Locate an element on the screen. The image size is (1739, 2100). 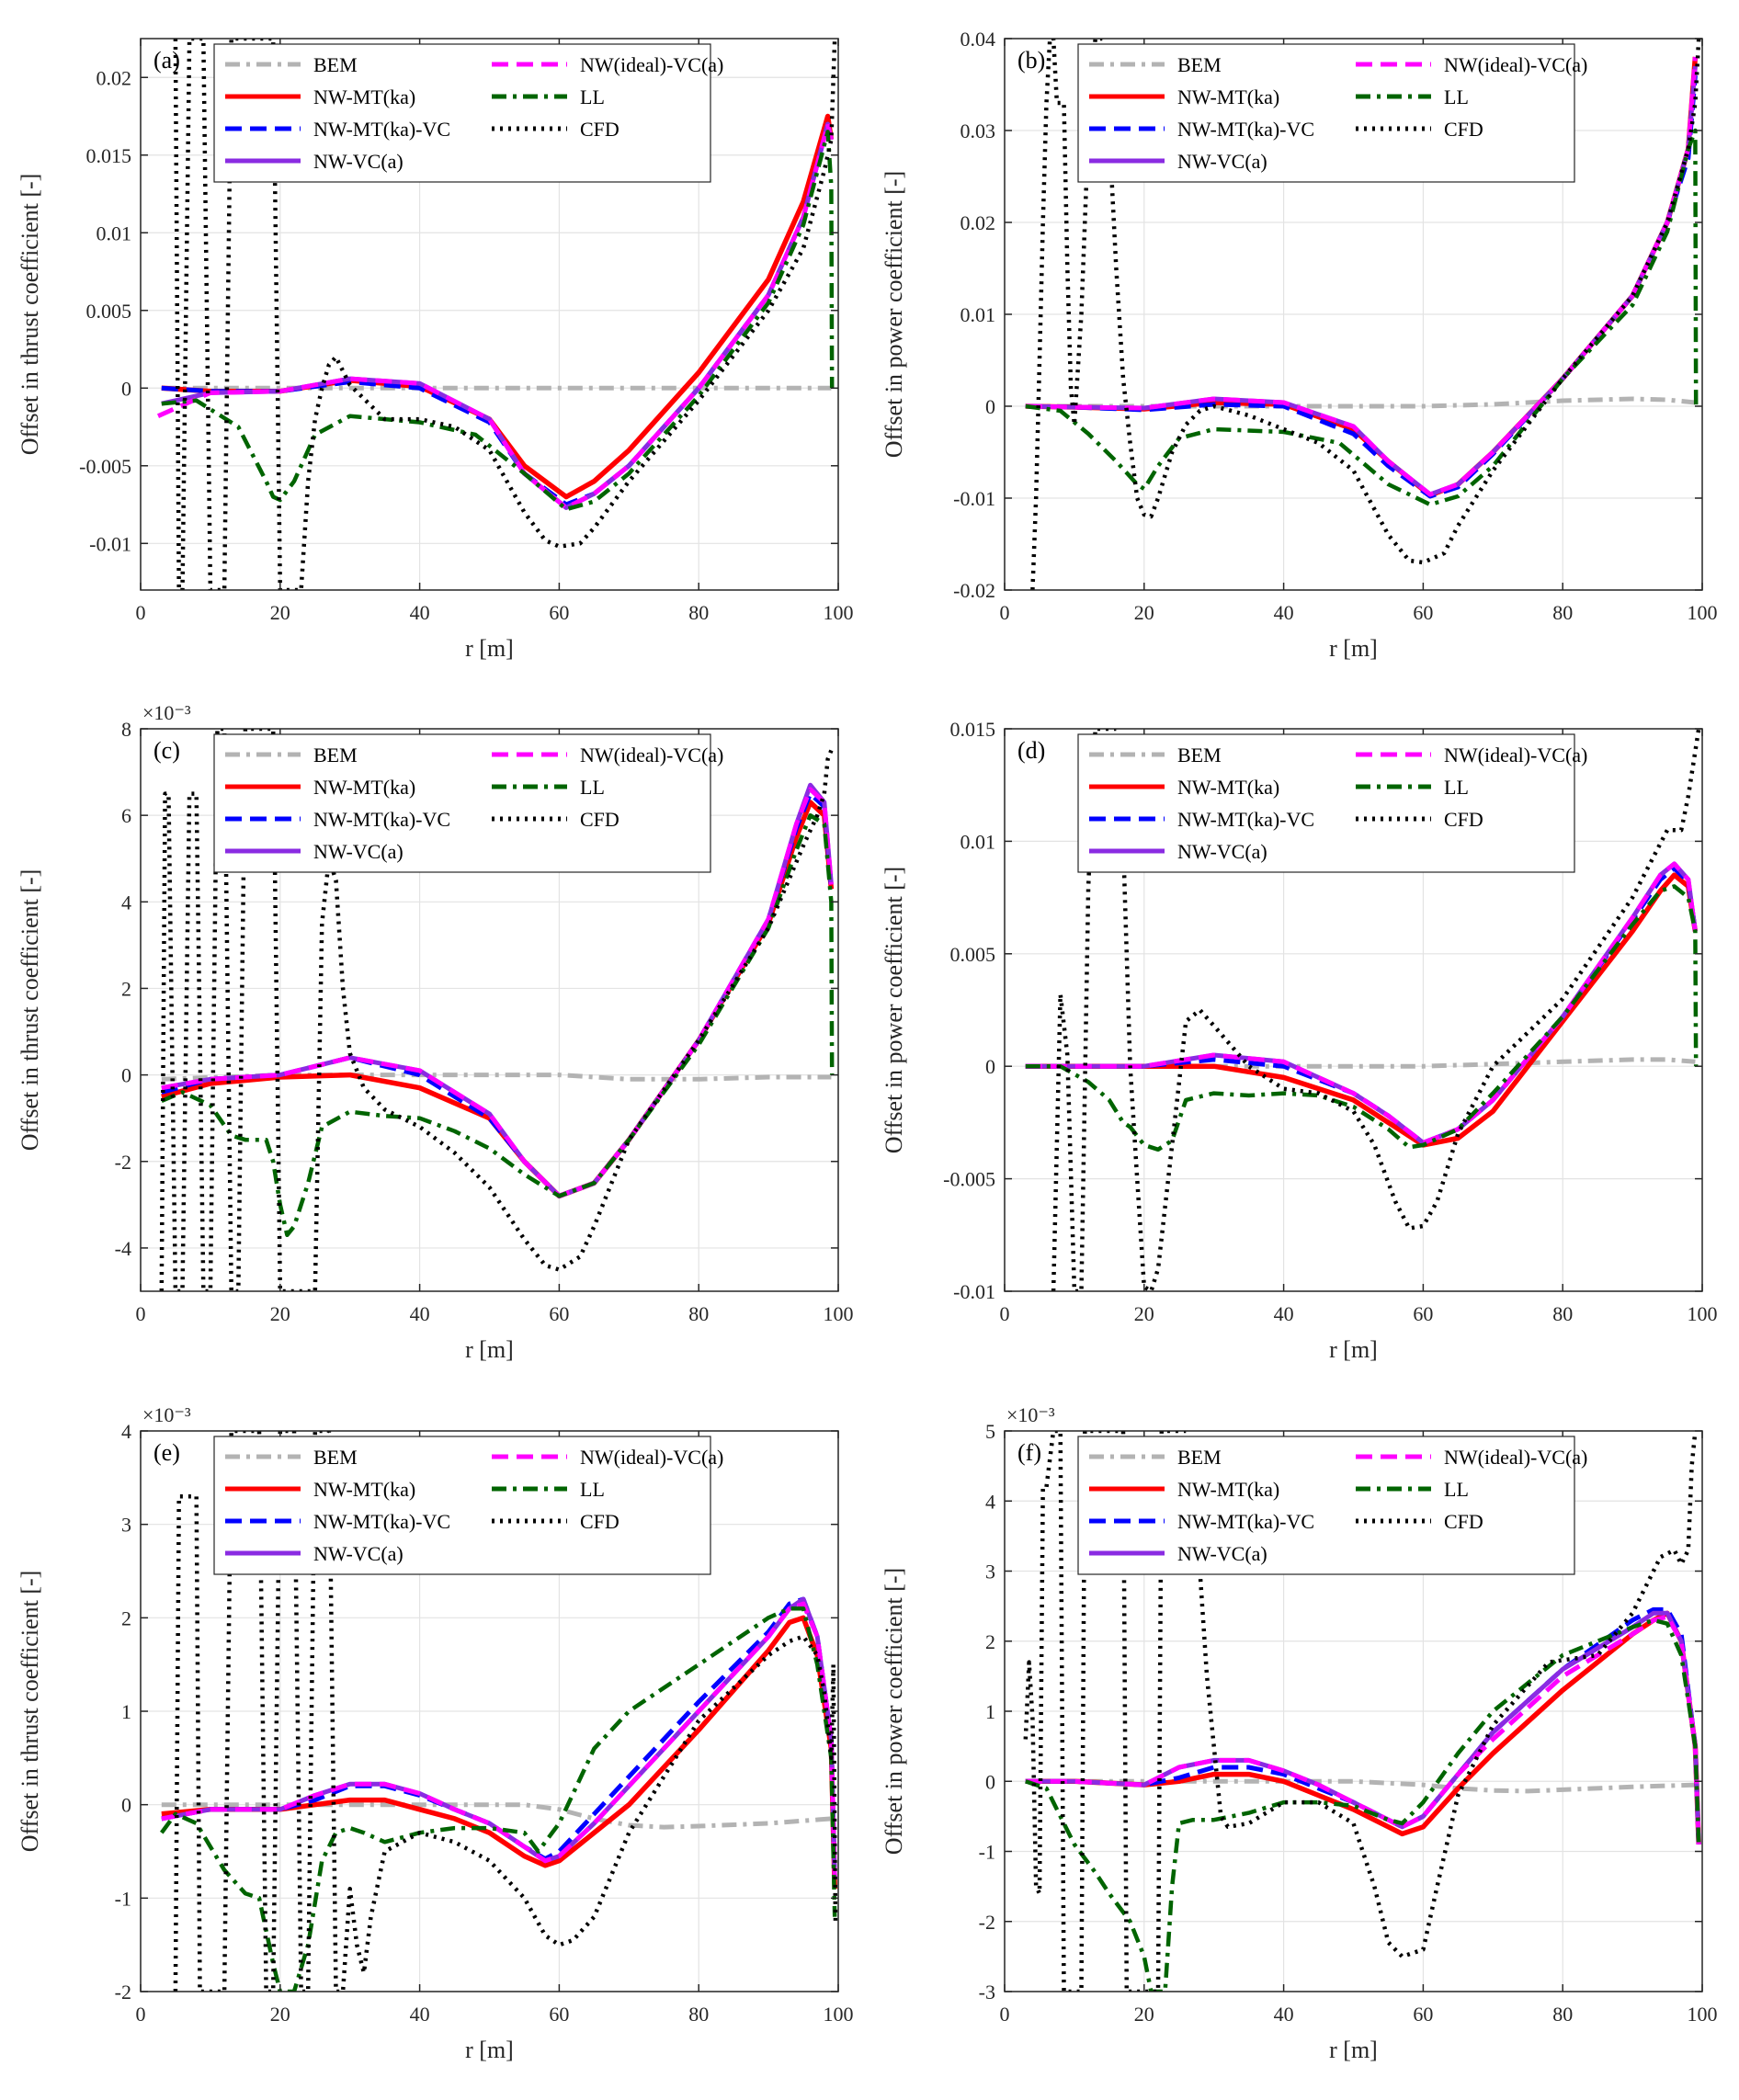
y-tick-label: 0.015 is located at coordinates (109, 155).